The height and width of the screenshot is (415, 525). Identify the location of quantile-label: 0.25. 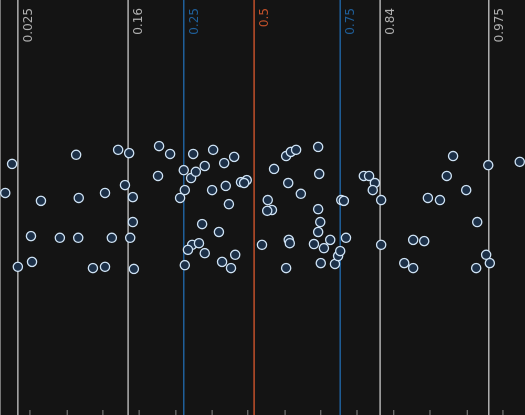
(194, 21).